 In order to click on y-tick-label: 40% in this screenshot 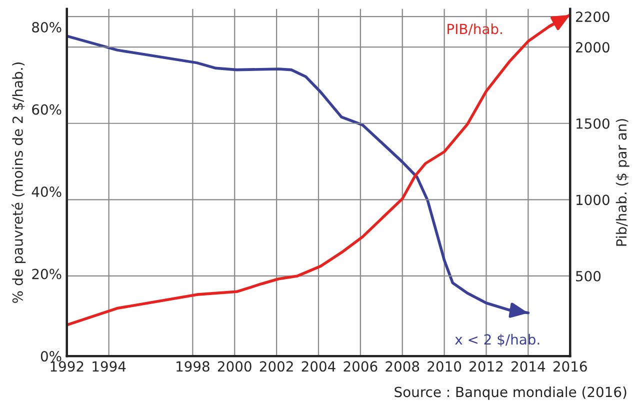, I will do `click(47, 192)`.